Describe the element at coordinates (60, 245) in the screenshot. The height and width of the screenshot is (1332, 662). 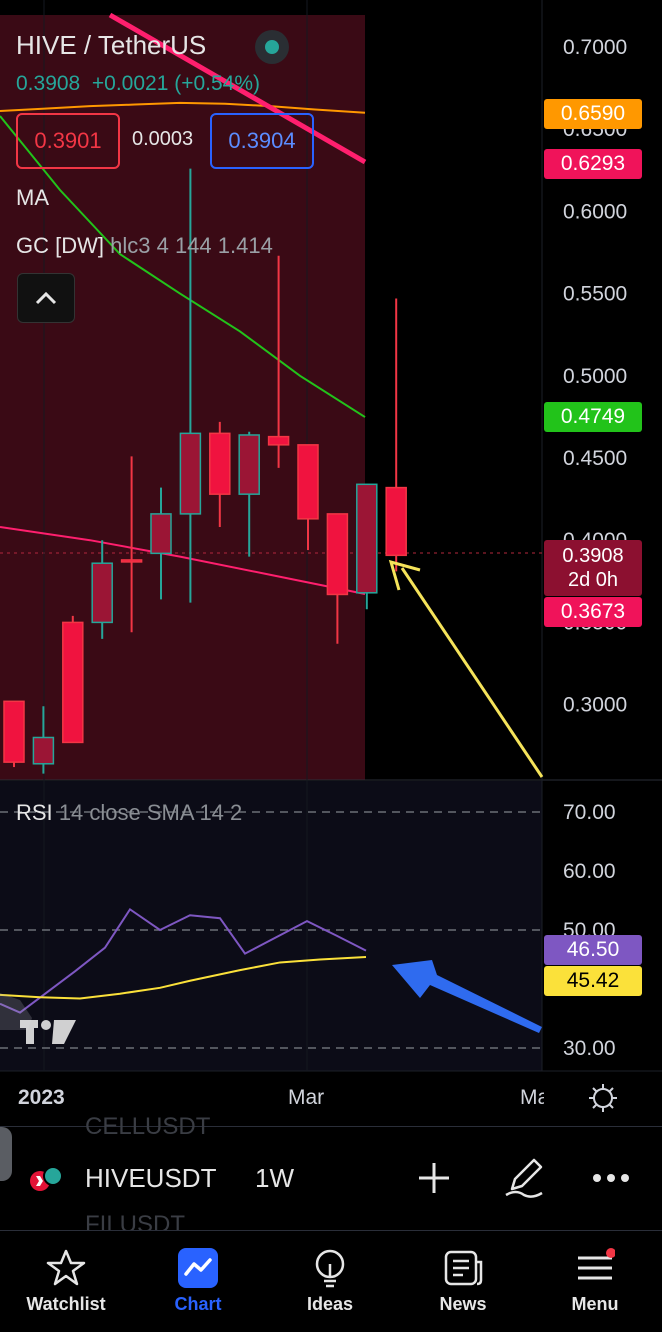
I see `gc-name: GC [DW]` at that location.